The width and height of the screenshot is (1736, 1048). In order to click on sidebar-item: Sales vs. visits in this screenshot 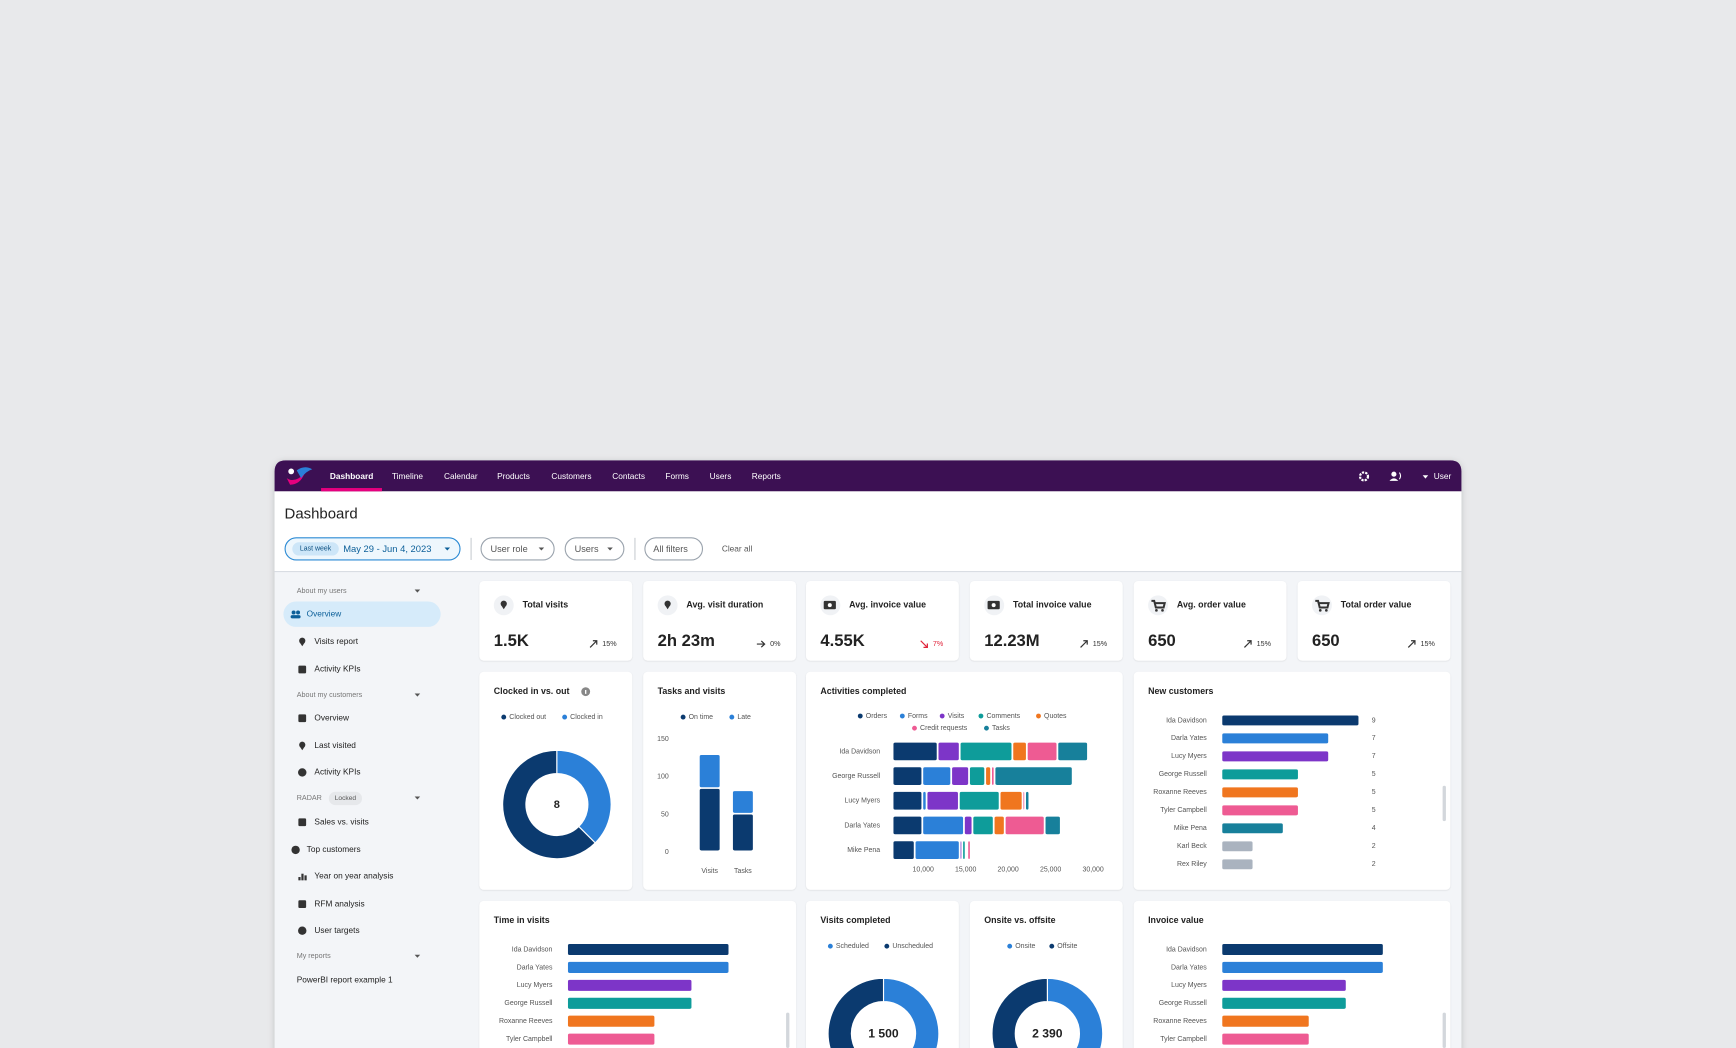, I will do `click(341, 821)`.